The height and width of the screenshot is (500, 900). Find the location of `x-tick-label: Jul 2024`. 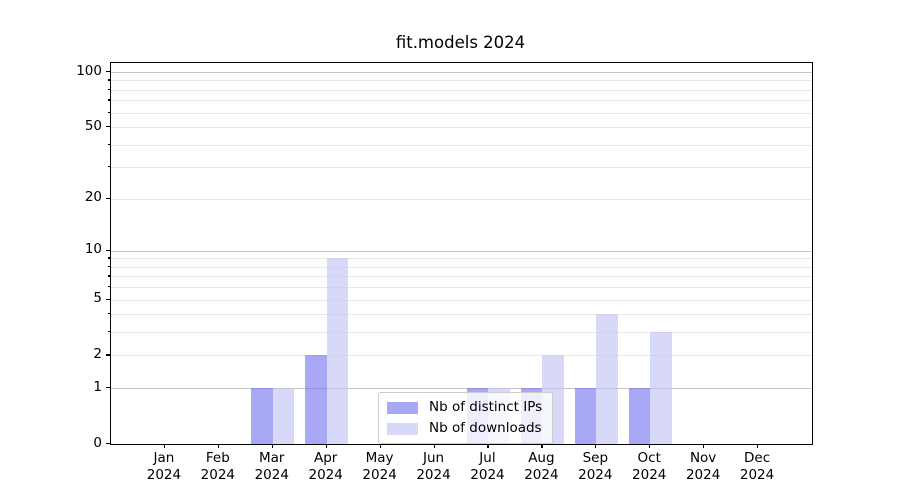

x-tick-label: Jul 2024 is located at coordinates (487, 466).